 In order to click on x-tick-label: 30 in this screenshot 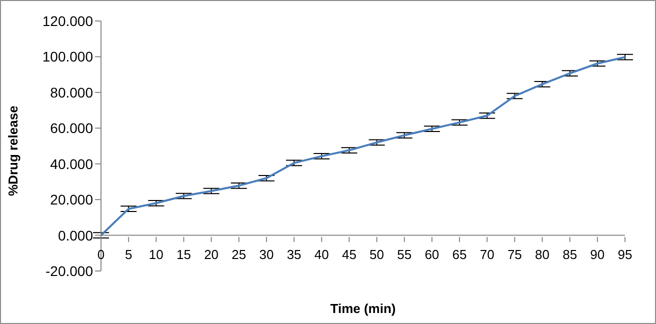, I will do `click(266, 254)`.